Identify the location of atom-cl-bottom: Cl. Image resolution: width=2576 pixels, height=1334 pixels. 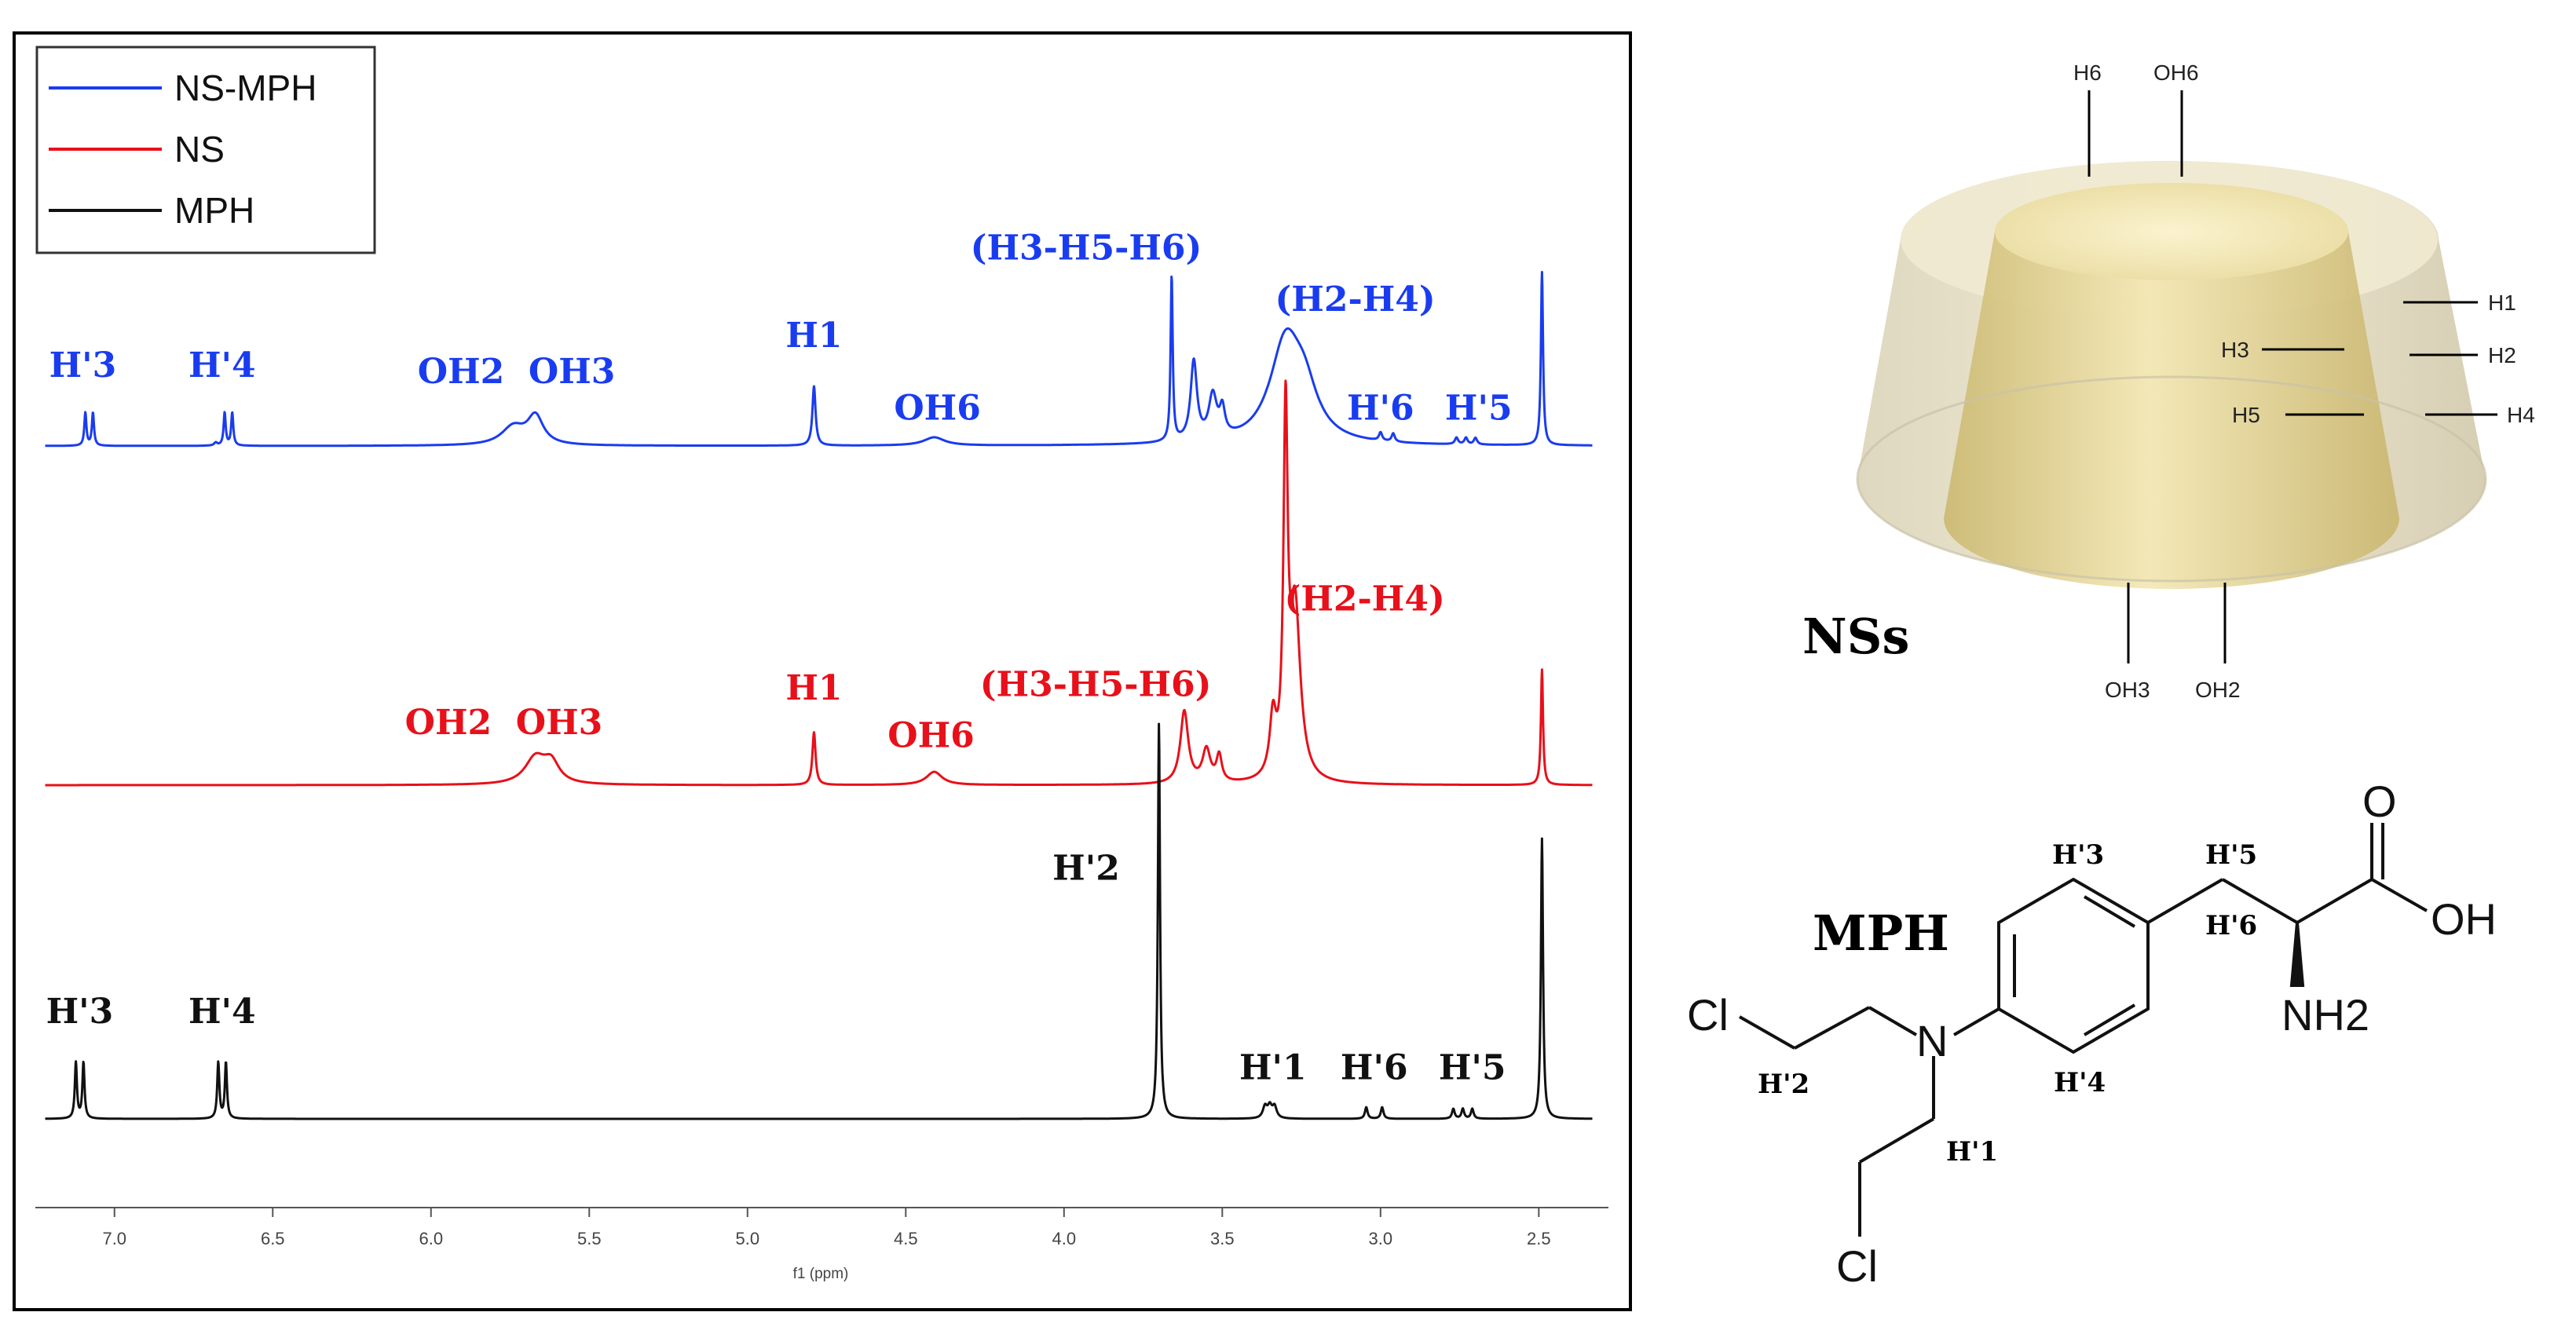
(1857, 1266).